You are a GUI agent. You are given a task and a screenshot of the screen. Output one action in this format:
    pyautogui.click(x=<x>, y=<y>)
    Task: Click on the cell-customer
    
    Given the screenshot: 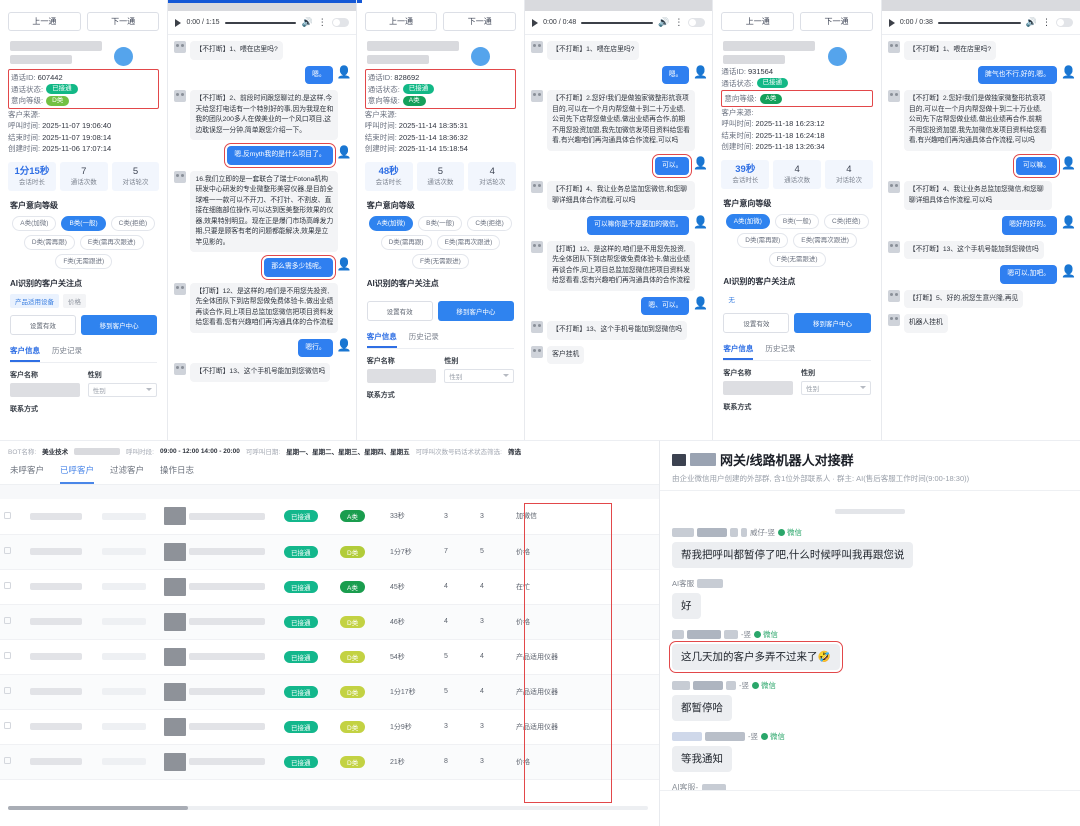 What is the action you would take?
    pyautogui.click(x=62, y=692)
    